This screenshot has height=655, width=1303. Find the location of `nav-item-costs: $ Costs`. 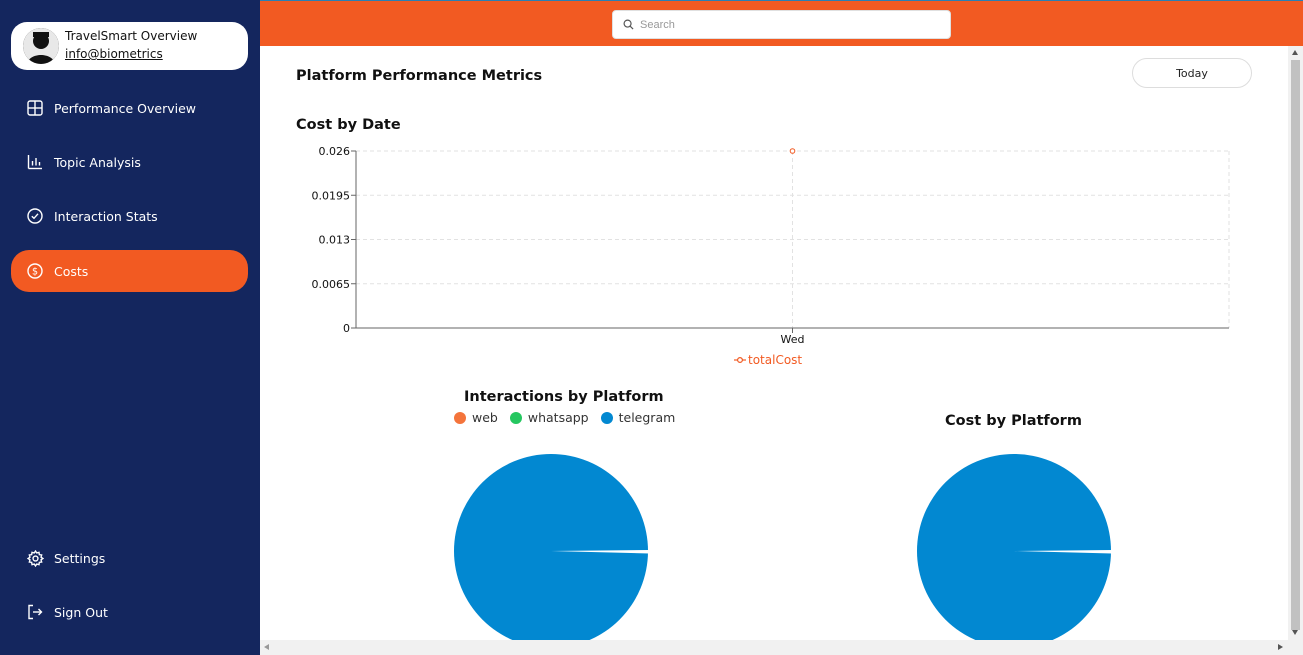

nav-item-costs: $ Costs is located at coordinates (129, 271).